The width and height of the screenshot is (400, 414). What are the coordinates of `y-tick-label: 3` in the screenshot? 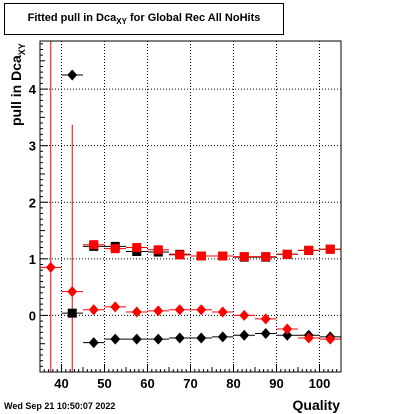 It's located at (32, 146).